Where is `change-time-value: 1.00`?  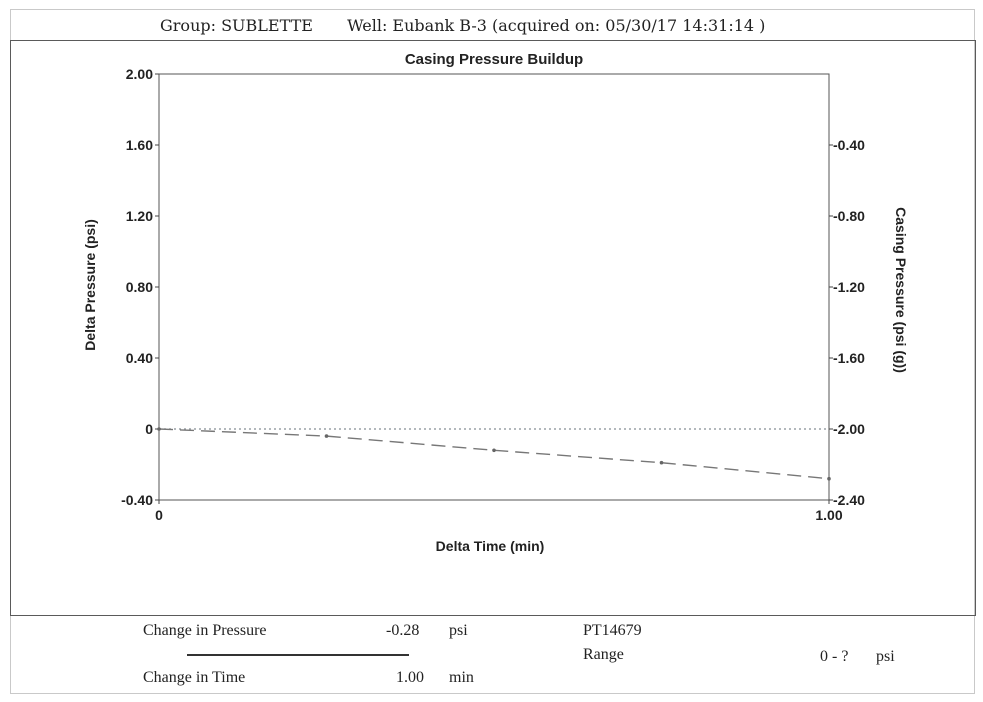
change-time-value: 1.00 is located at coordinates (410, 677).